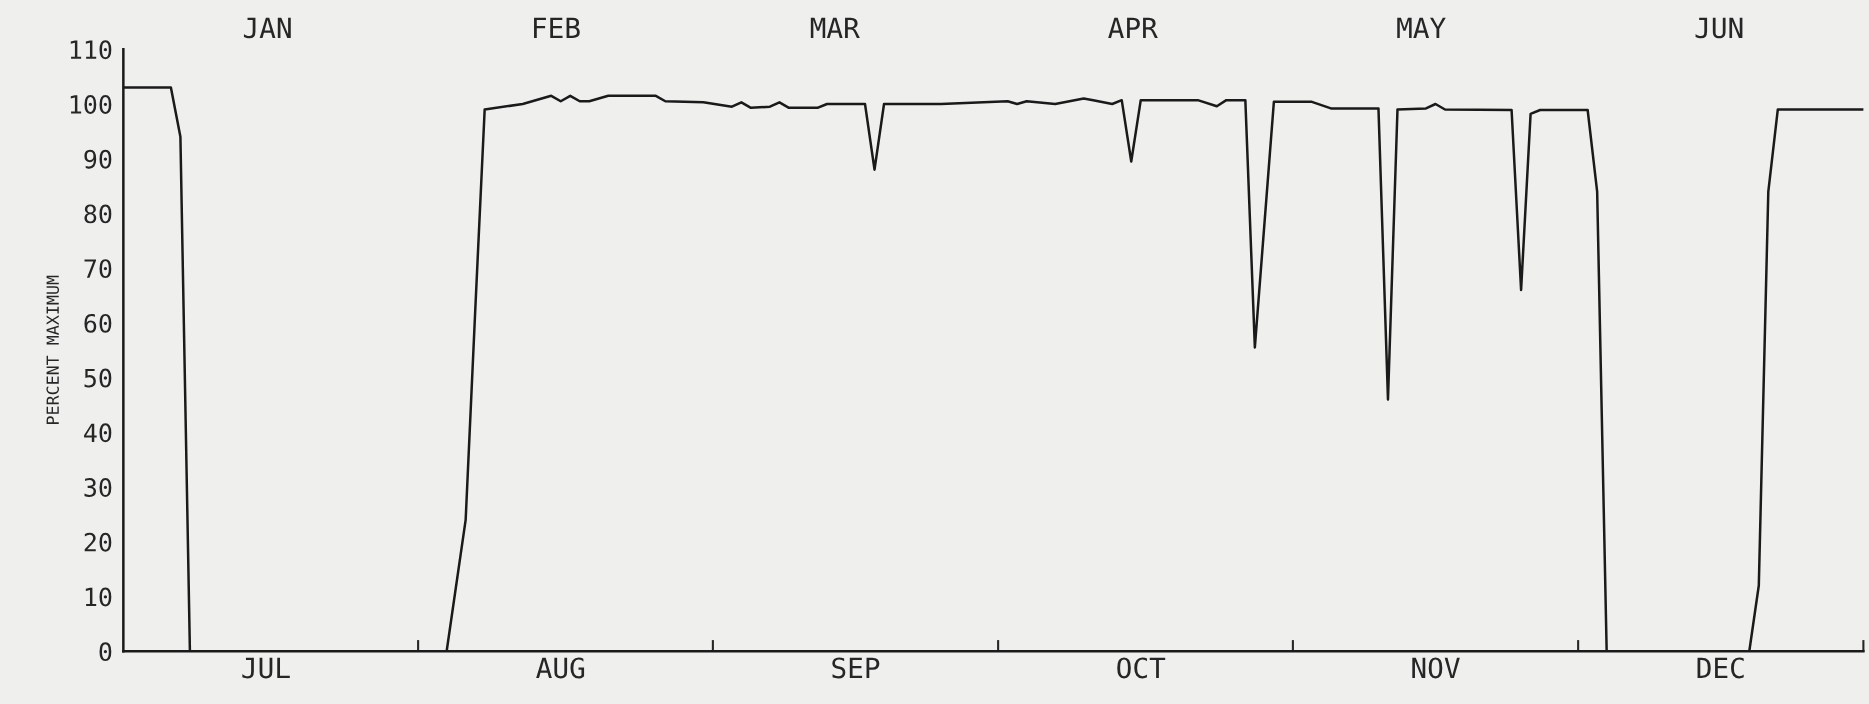 The width and height of the screenshot is (1869, 704). What do you see at coordinates (98, 487) in the screenshot?
I see `y-tick-label: 30` at bounding box center [98, 487].